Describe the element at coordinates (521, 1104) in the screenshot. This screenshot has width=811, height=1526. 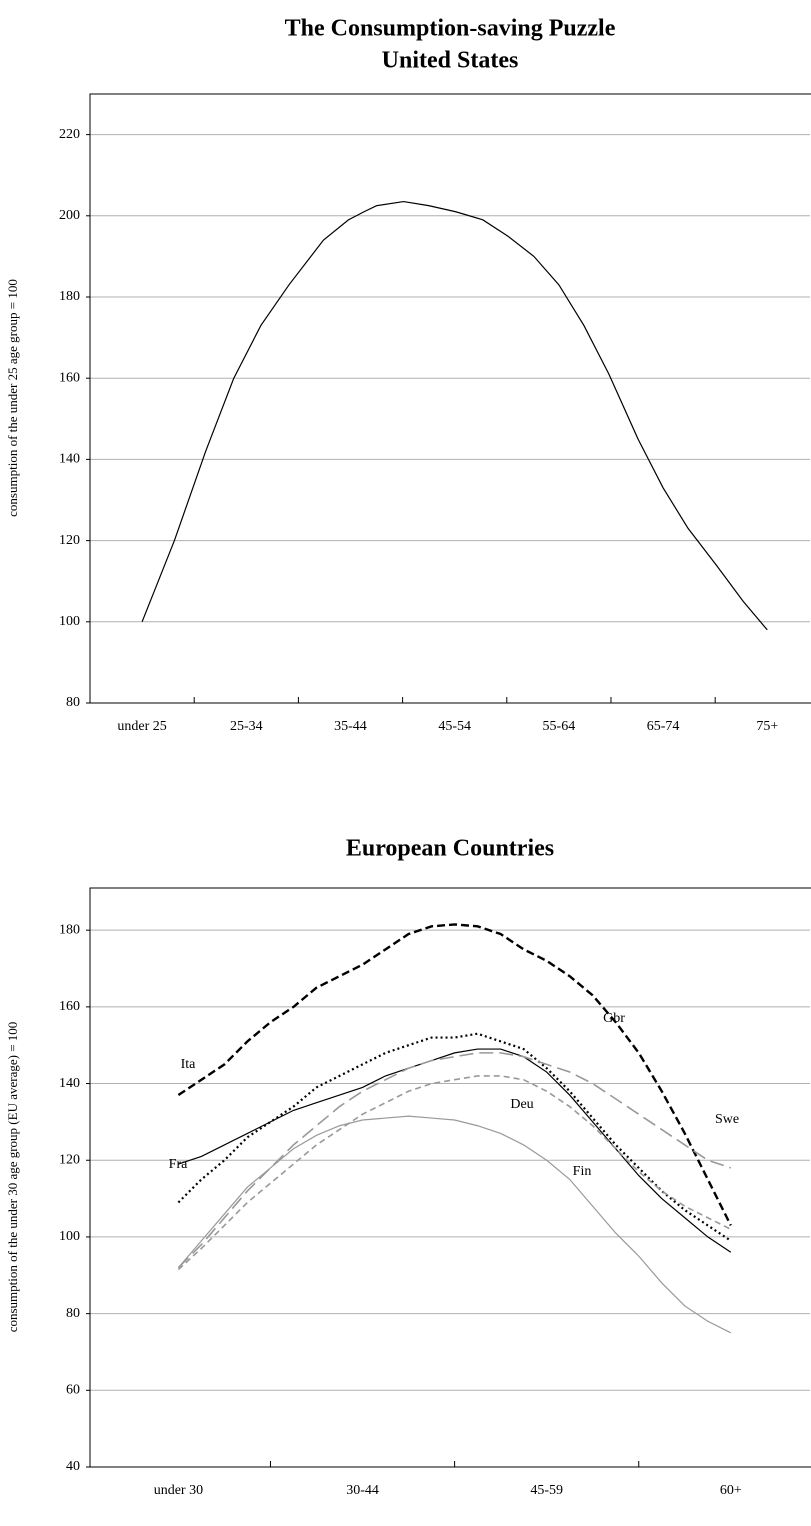
I see `series-label: Deu` at that location.